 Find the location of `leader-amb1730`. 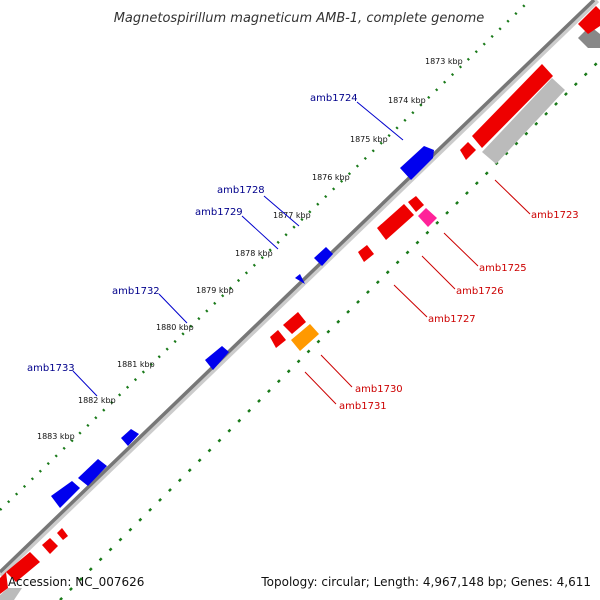

leader-amb1730 is located at coordinates (336, 371).